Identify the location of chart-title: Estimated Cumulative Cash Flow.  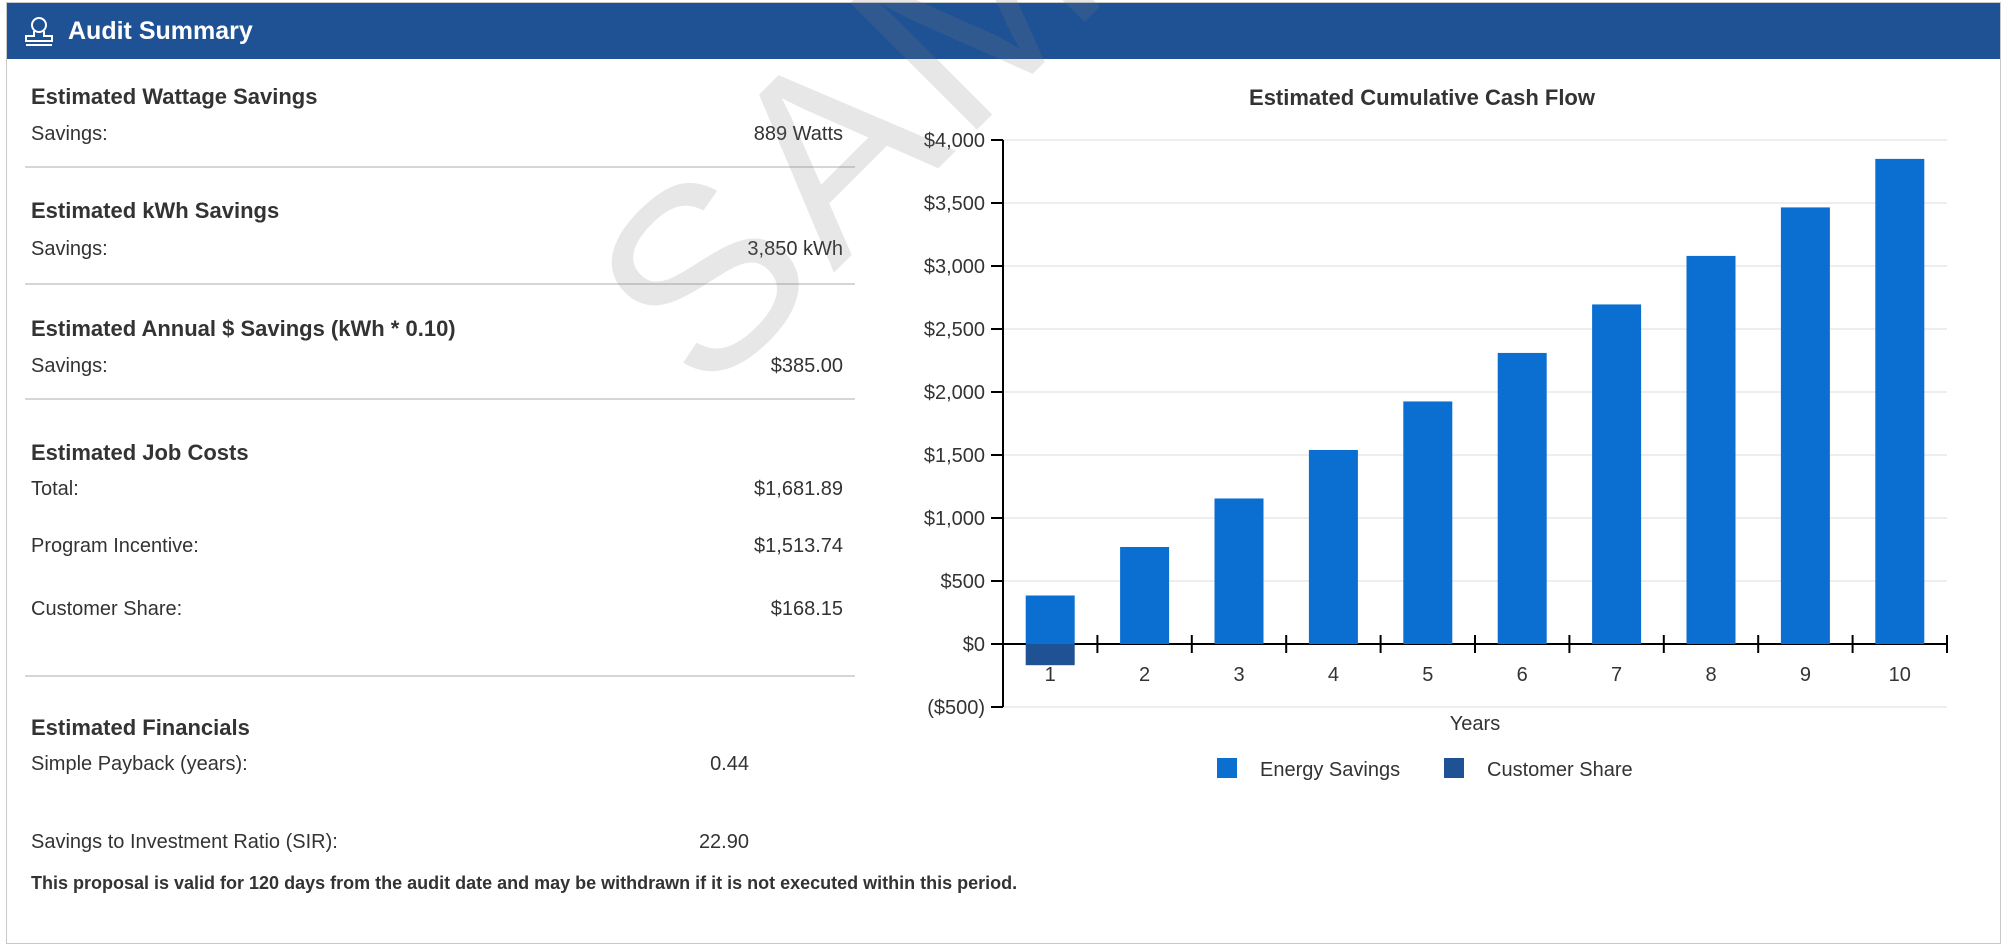
(1422, 97).